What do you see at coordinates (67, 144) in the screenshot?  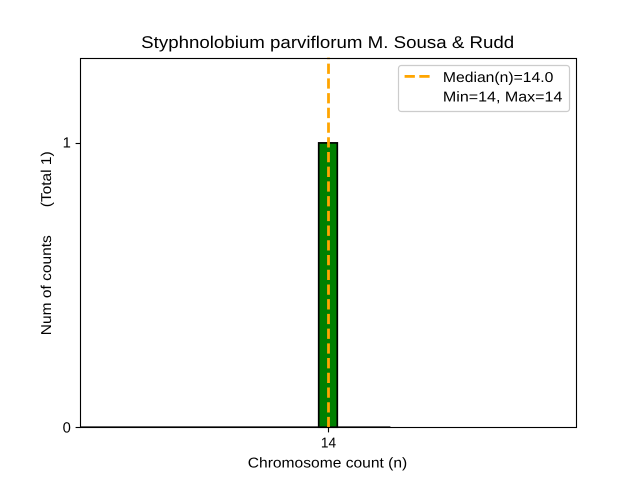 I see `svg-text: 1` at bounding box center [67, 144].